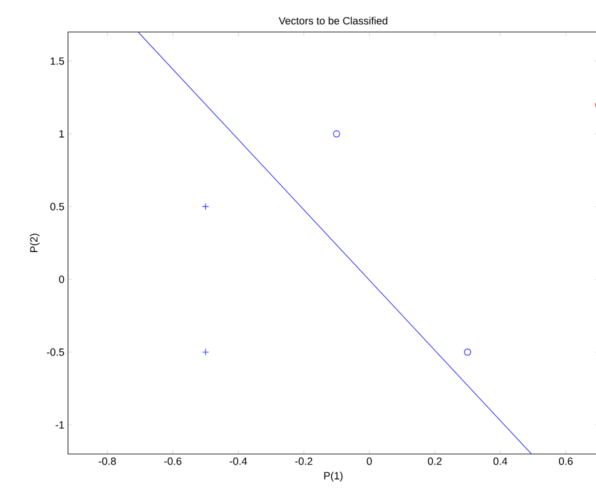  I want to click on x-tick-label: 0, so click(369, 461).